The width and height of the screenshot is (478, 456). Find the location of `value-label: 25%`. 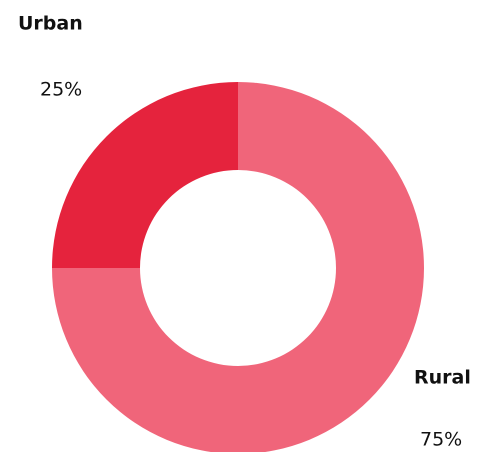

value-label: 25% is located at coordinates (61, 90).